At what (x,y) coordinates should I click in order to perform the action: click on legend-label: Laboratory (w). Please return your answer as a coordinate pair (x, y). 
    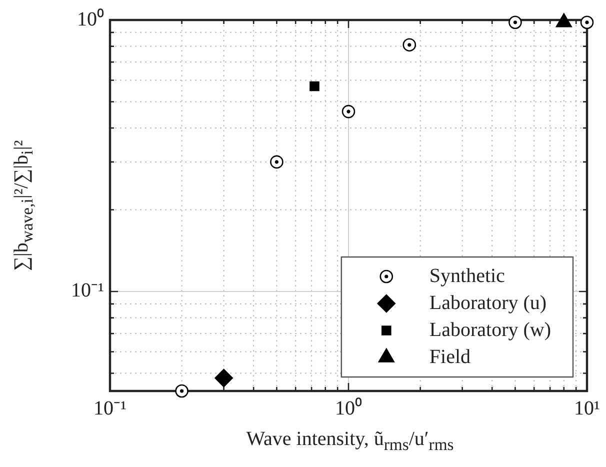
    Looking at the image, I should click on (490, 329).